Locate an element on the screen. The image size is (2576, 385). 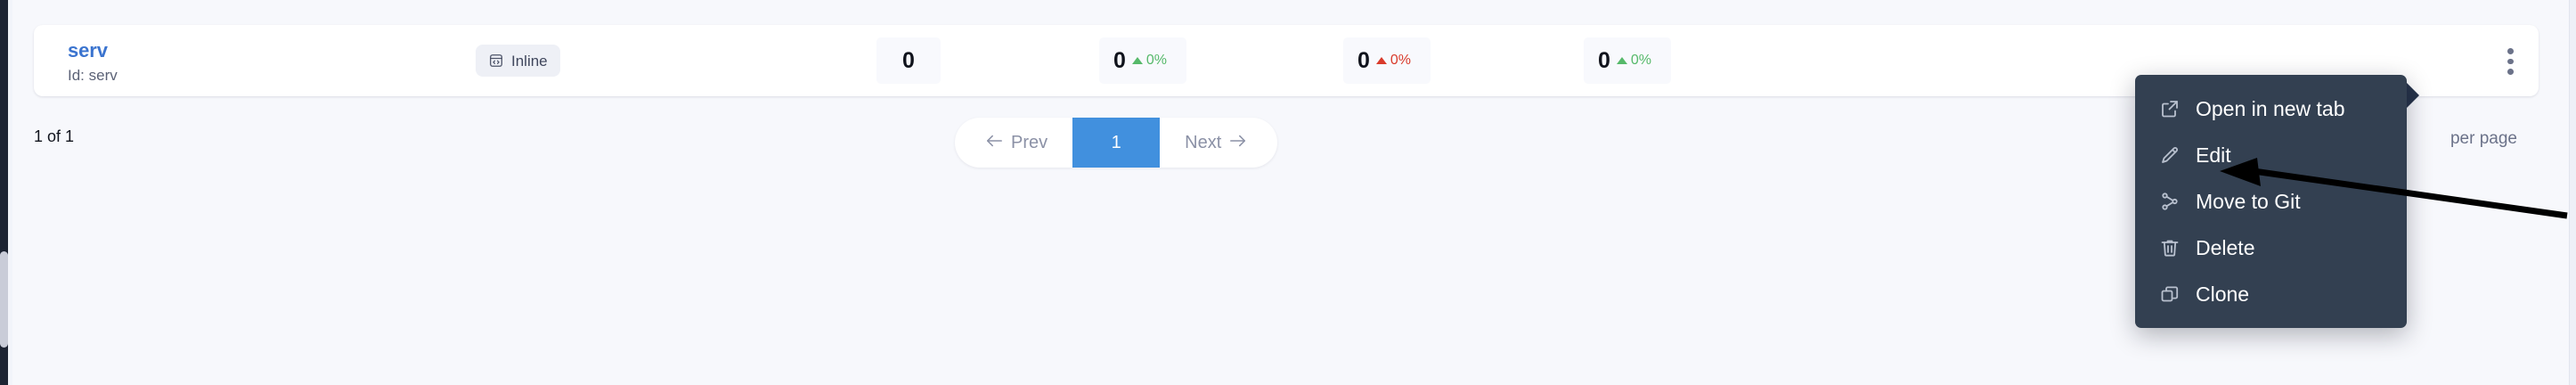
page-scrollbar-track is located at coordinates (2572, 192).